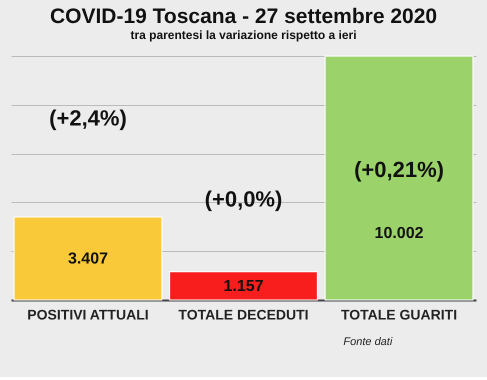 Image resolution: width=487 pixels, height=380 pixels. What do you see at coordinates (243, 286) in the screenshot?
I see `data-label: 1.157` at bounding box center [243, 286].